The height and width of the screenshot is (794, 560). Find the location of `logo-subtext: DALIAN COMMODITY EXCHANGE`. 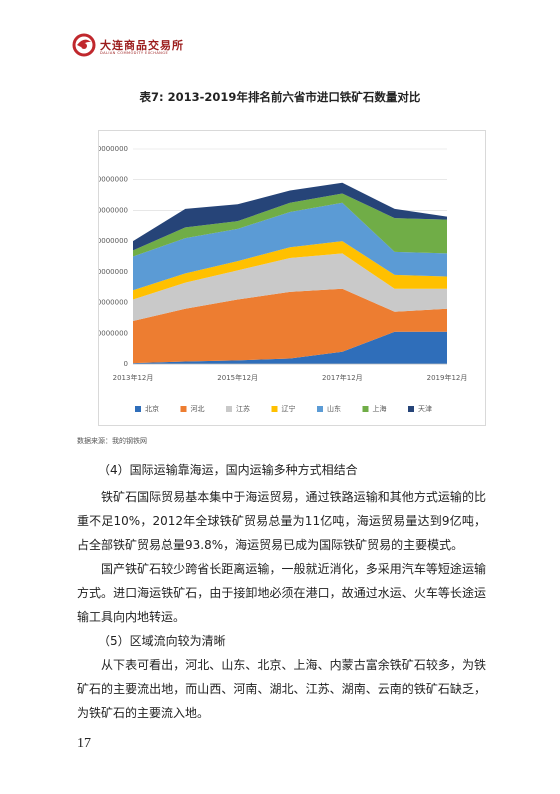

logo-subtext: DALIAN COMMODITY EXCHANGE is located at coordinates (134, 53).